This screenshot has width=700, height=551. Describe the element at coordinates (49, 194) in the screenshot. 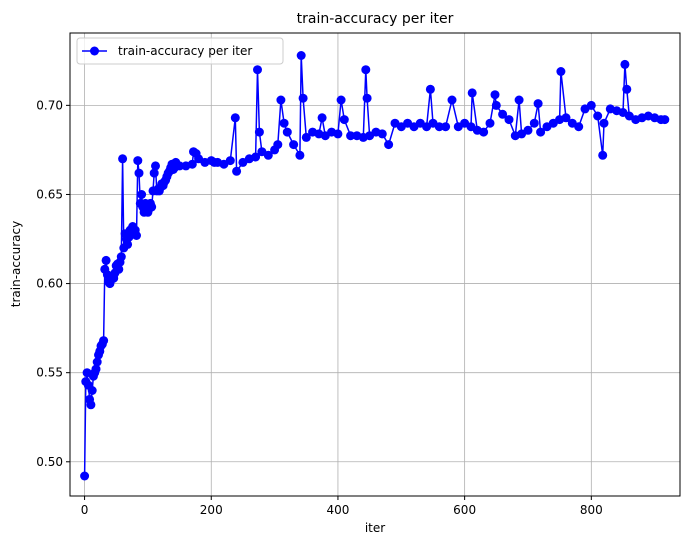

I see `y-tick-label: 0.65` at that location.